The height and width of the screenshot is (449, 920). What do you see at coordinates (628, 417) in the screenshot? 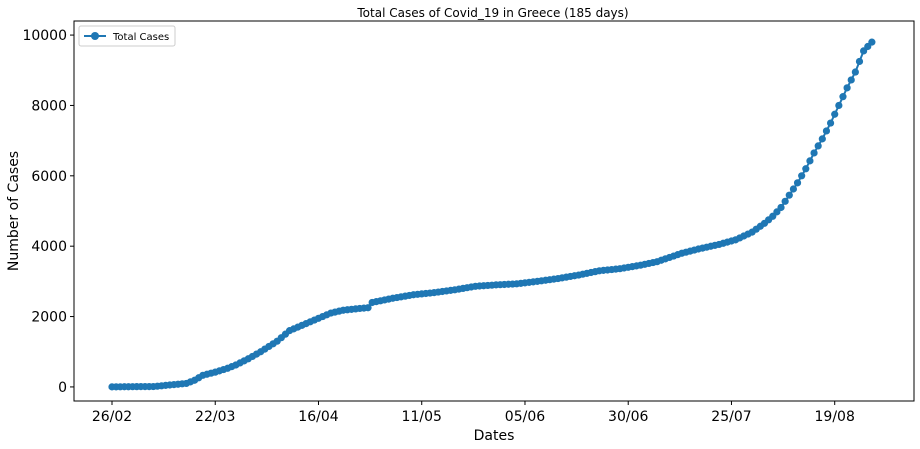
I see `x-tick-label: 30/06` at bounding box center [628, 417].